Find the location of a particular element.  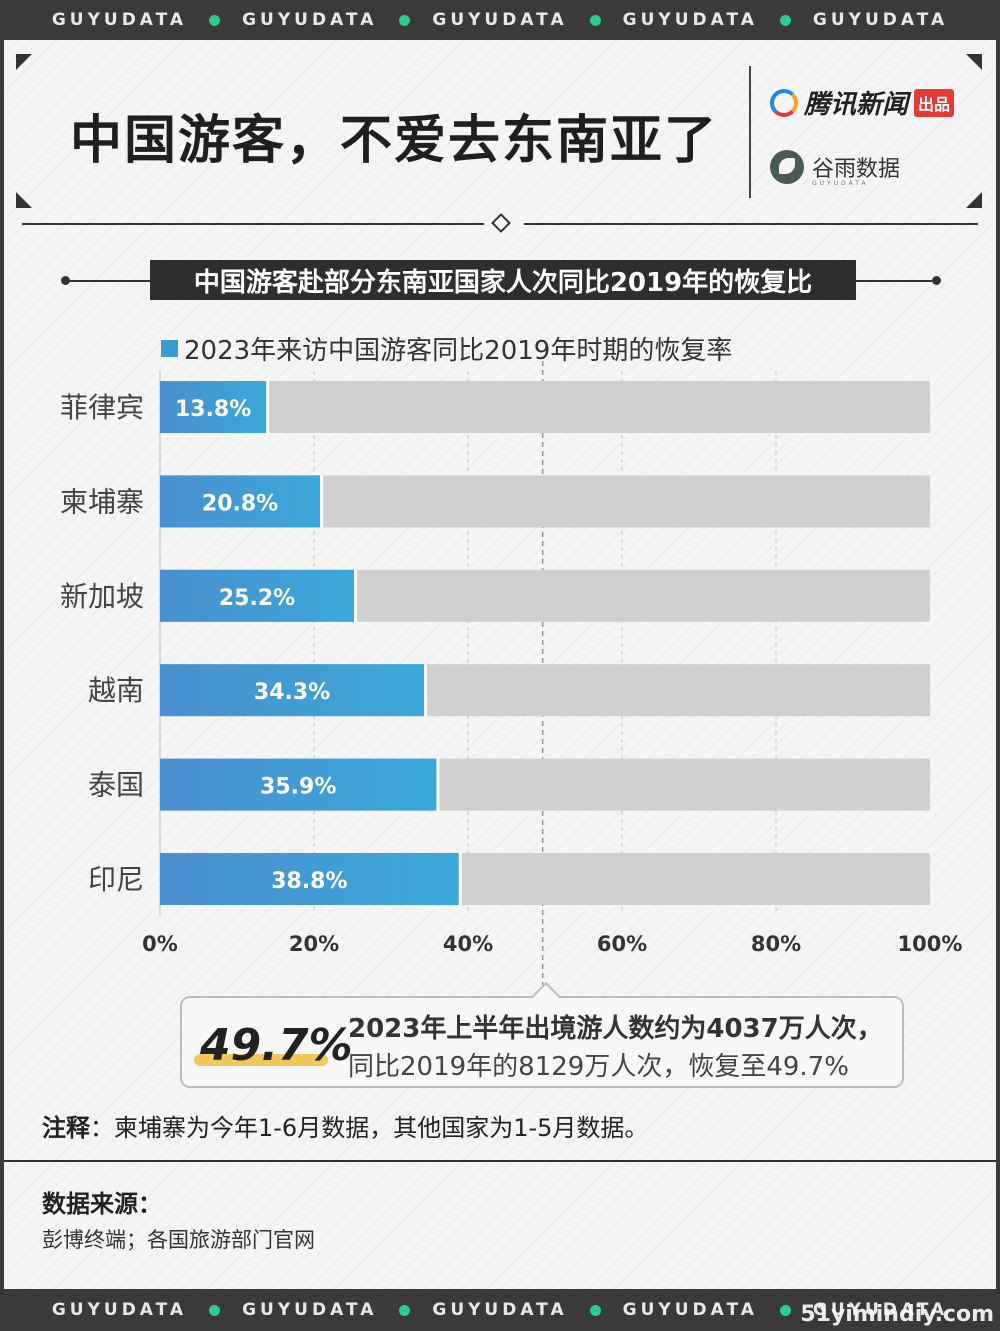

chart-legend: 2023年来访中国游客同比2019年时期的恢复率 is located at coordinates (446, 348).